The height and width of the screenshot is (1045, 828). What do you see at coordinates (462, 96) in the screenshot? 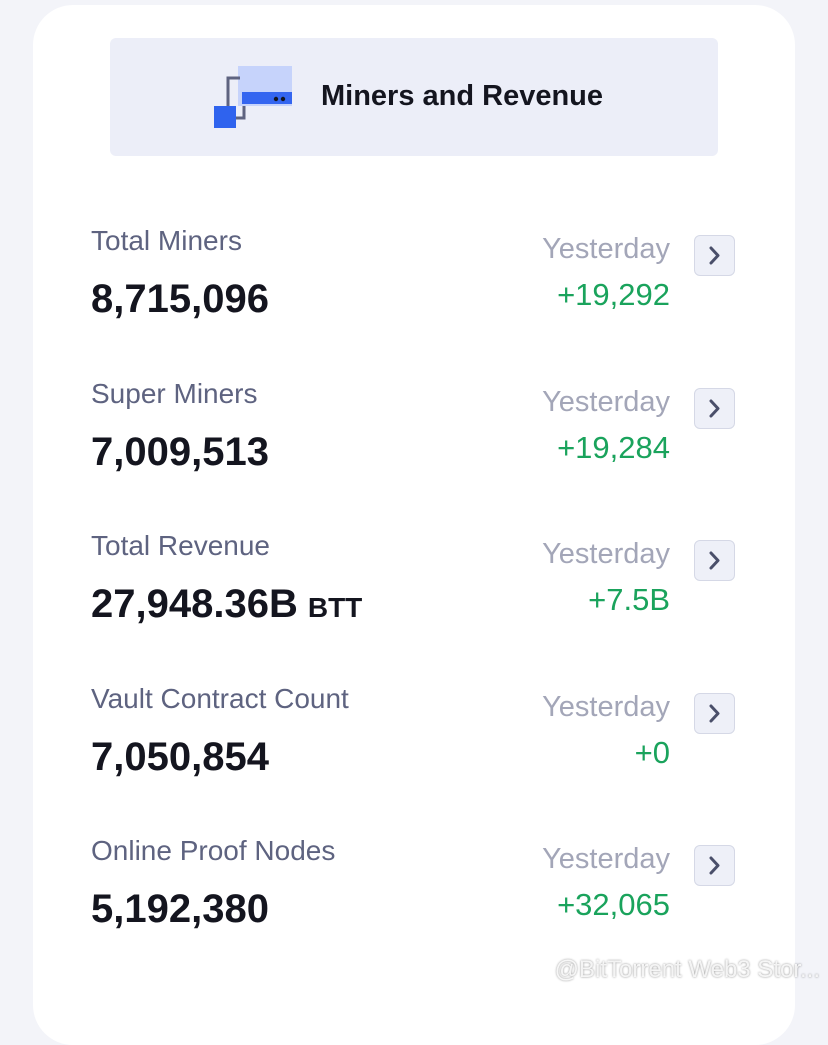
I see `header-title: Miners and Revenue` at bounding box center [462, 96].